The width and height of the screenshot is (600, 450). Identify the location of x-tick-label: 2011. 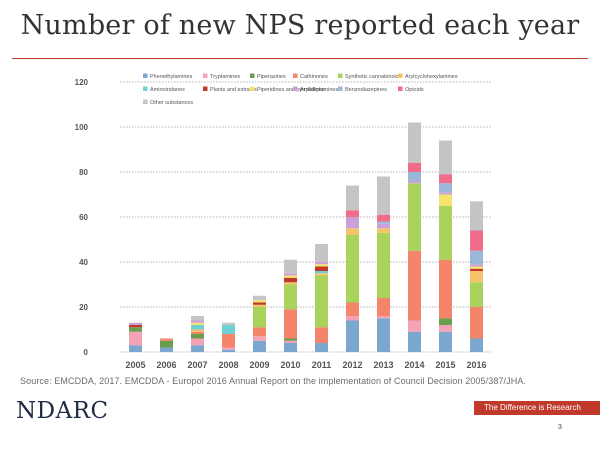
(322, 365).